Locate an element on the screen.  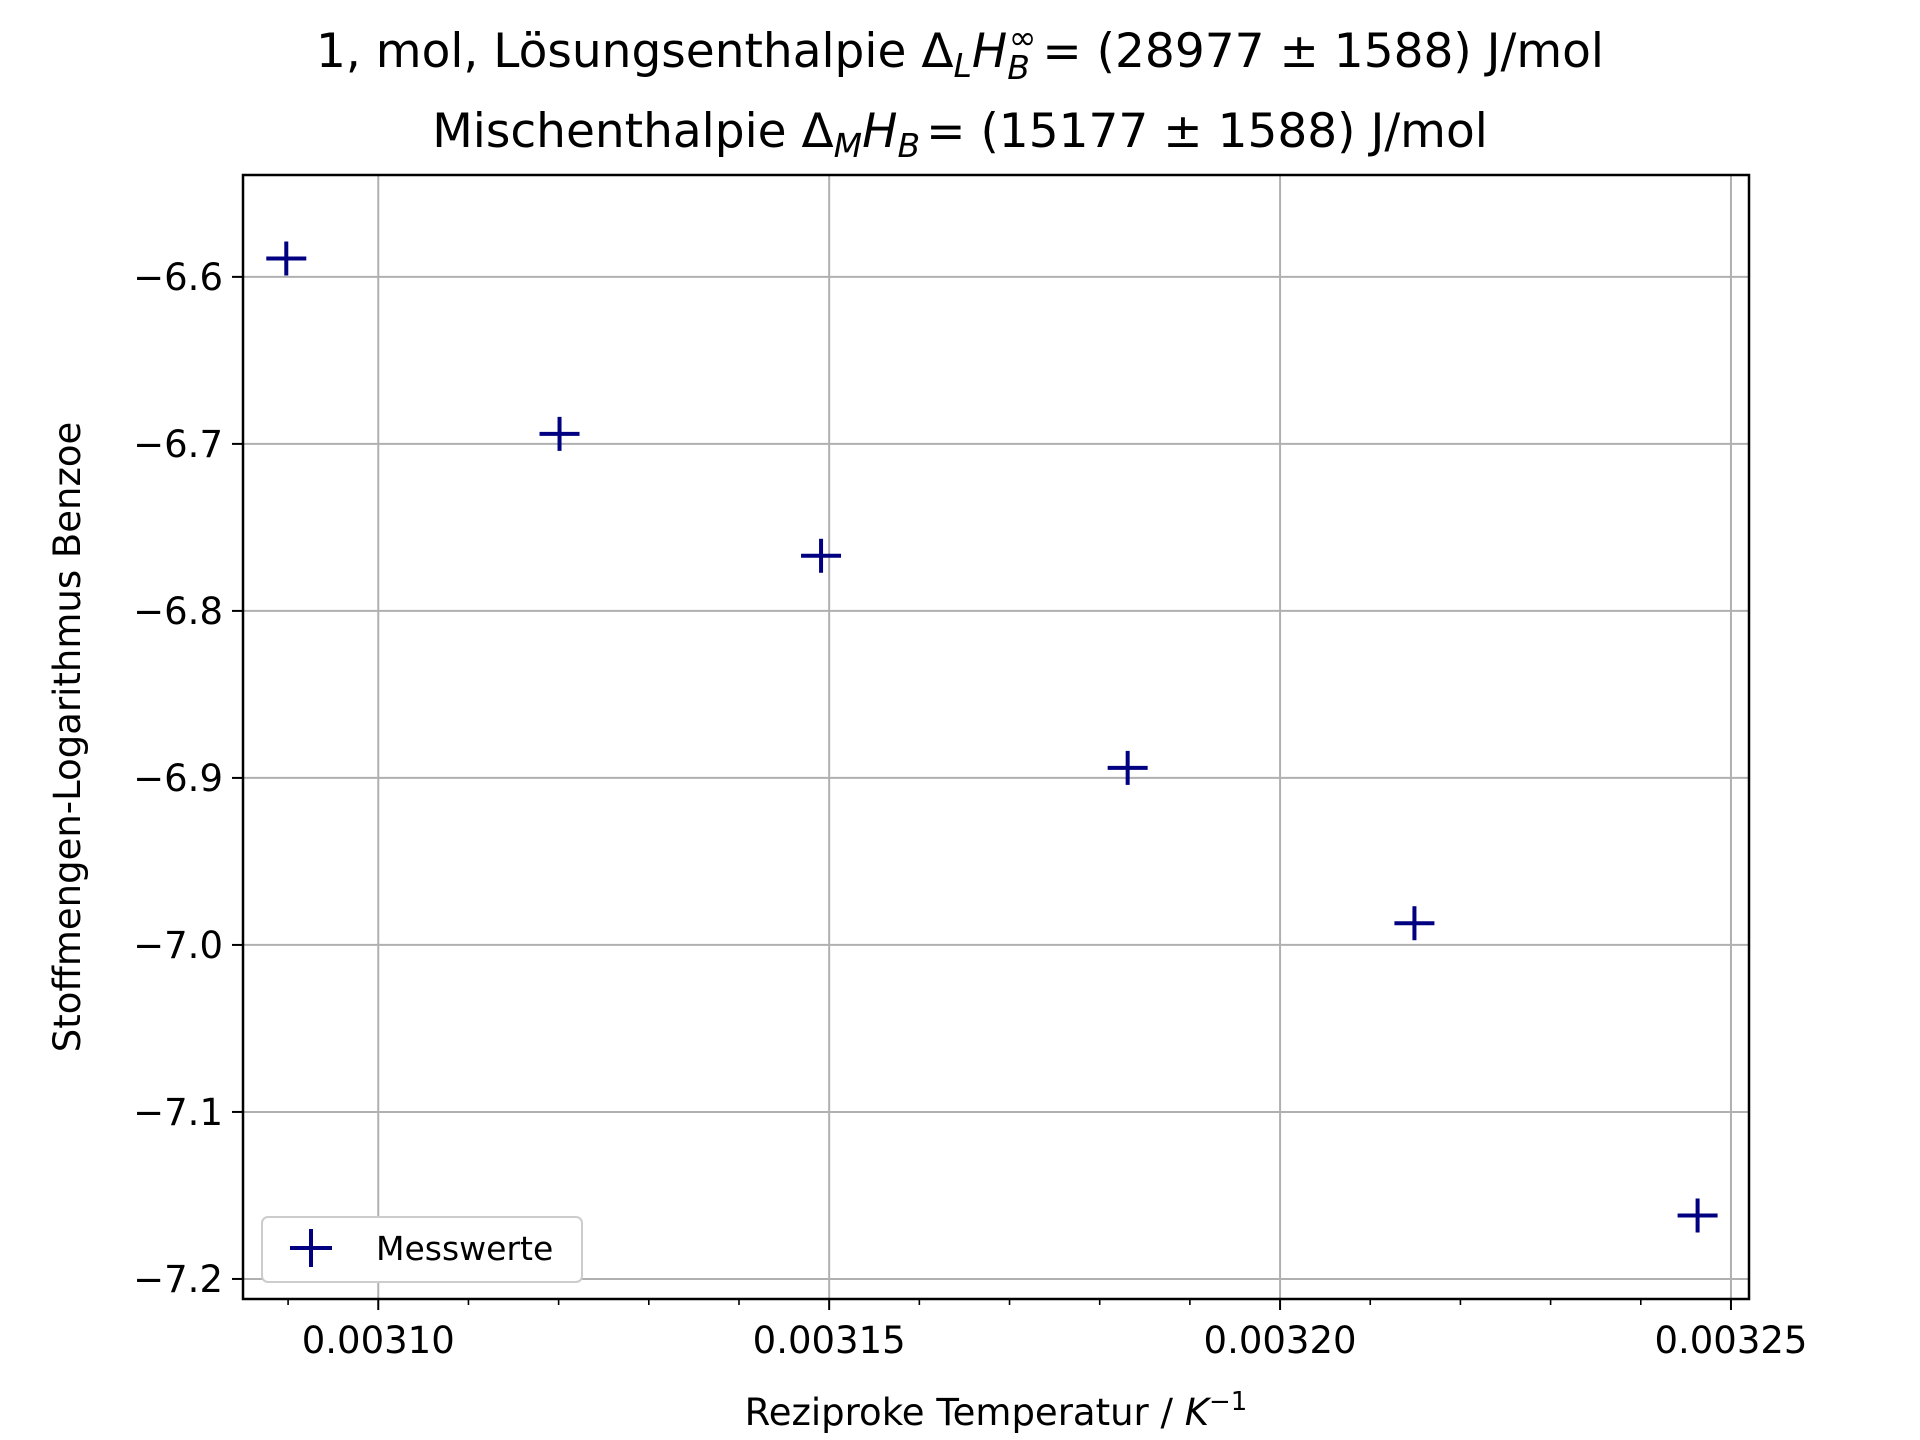
x-tick-label: 0.00310 is located at coordinates (378, 1340).